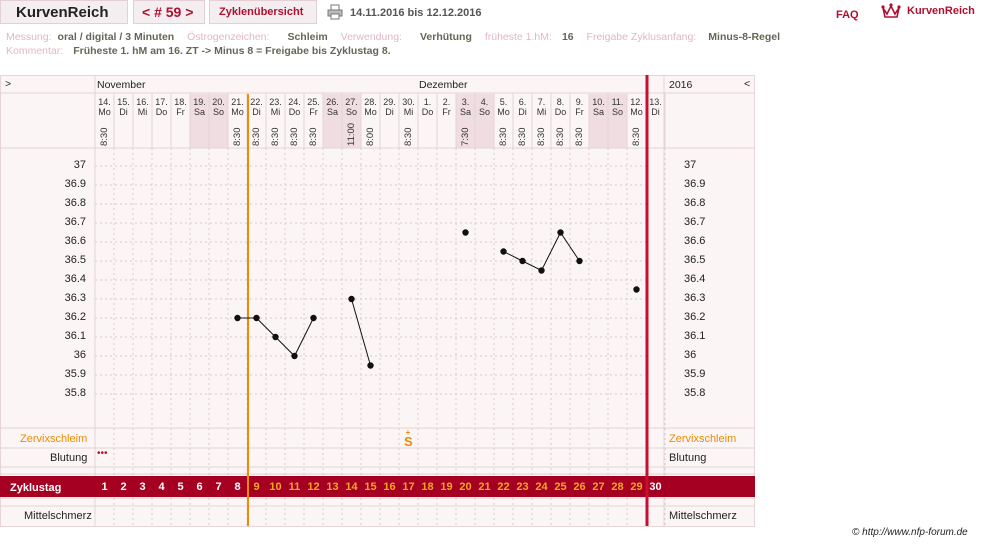 This screenshot has height=545, width=981. What do you see at coordinates (370, 107) in the screenshot?
I see `day-header: 28. Mo` at bounding box center [370, 107].